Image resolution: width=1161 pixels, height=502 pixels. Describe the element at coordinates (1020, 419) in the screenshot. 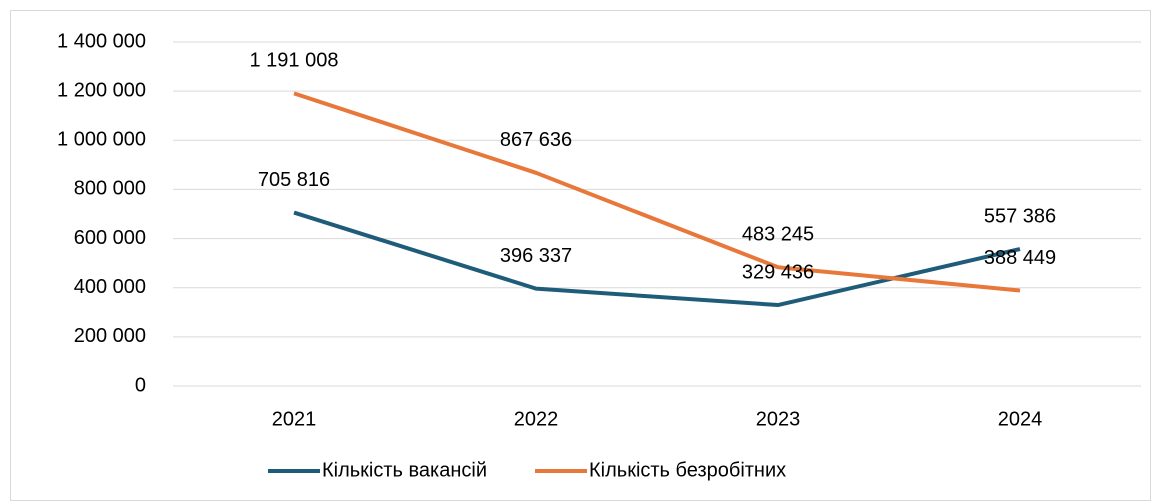

I see `x-tick-label: 2024` at that location.